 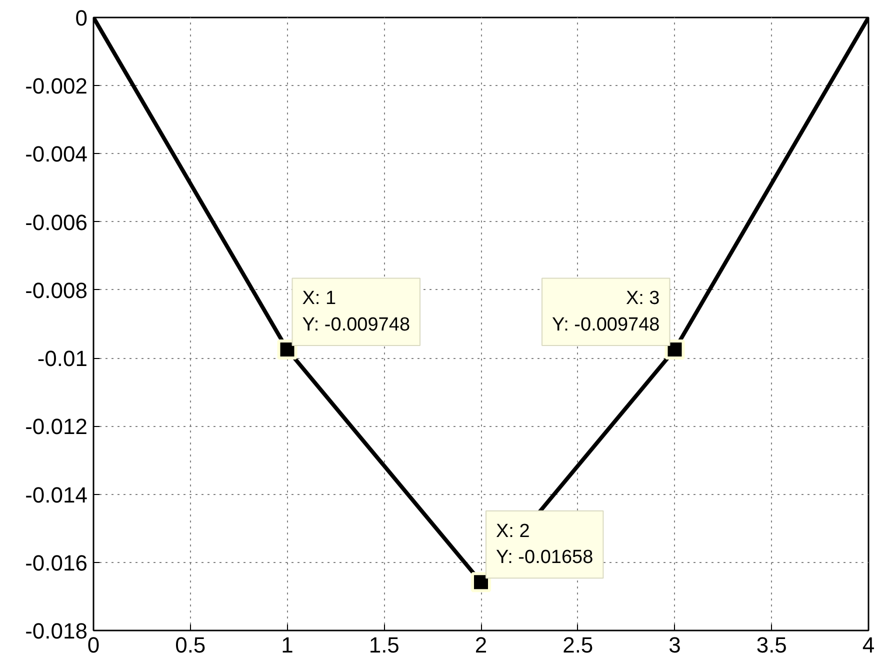 What do you see at coordinates (81, 18) in the screenshot?
I see `y-tick-label: 0` at bounding box center [81, 18].